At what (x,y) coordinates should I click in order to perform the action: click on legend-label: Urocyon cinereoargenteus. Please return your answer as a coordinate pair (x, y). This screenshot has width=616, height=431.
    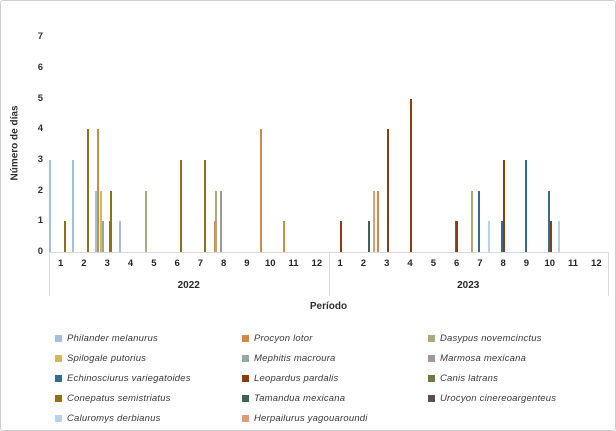
    Looking at the image, I should click on (498, 398).